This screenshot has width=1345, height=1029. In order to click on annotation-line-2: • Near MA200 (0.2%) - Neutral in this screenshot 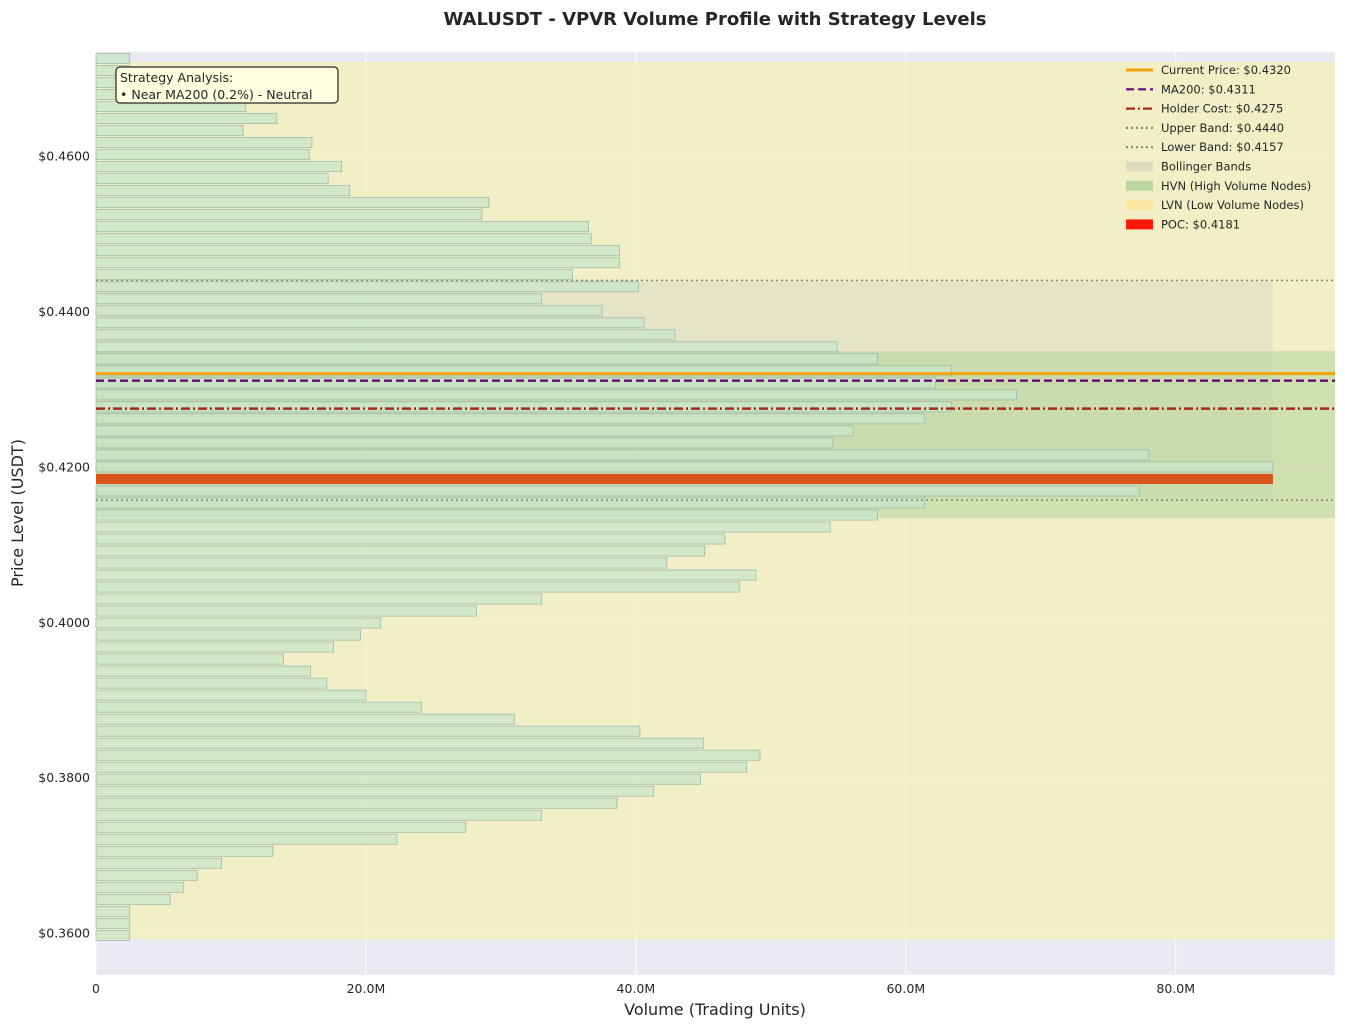, I will do `click(216, 94)`.